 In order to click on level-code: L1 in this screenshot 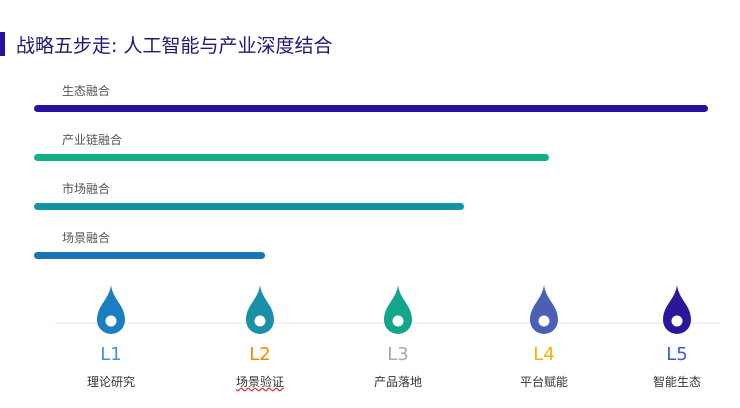, I will do `click(111, 354)`.